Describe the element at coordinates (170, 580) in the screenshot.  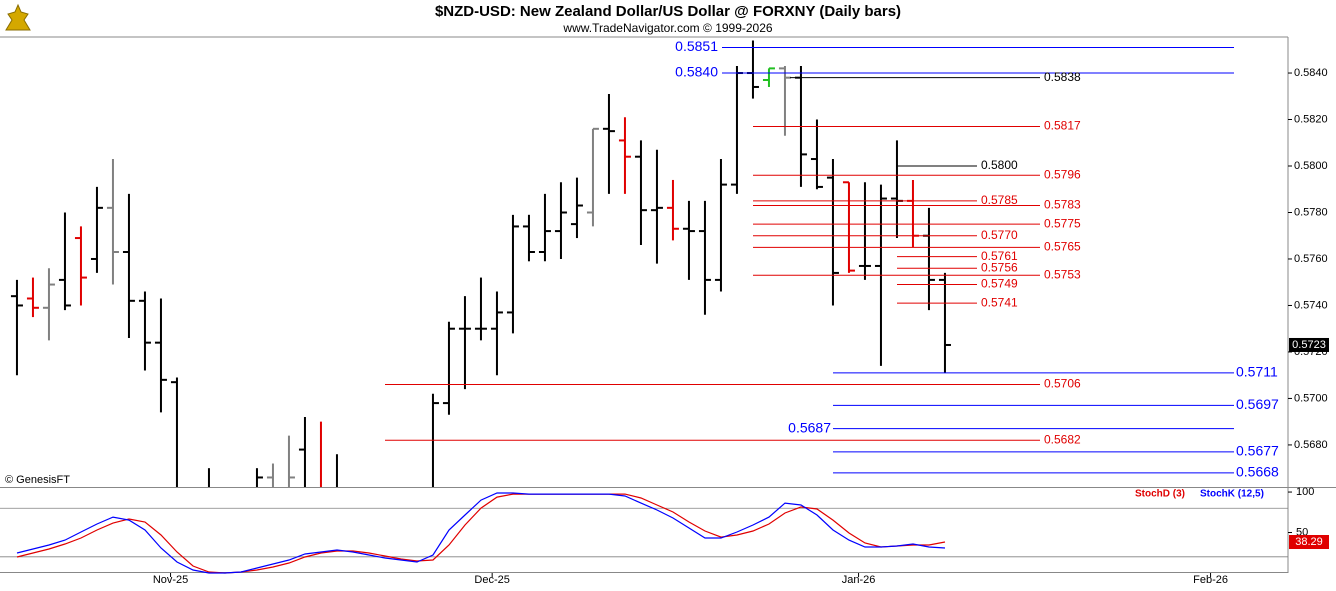
I see `x-tick-label: Nov-25` at that location.